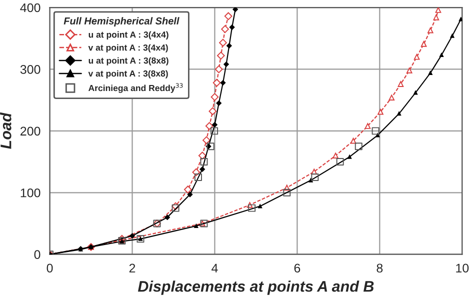  I want to click on x-tick-label: 0, so click(49, 268).